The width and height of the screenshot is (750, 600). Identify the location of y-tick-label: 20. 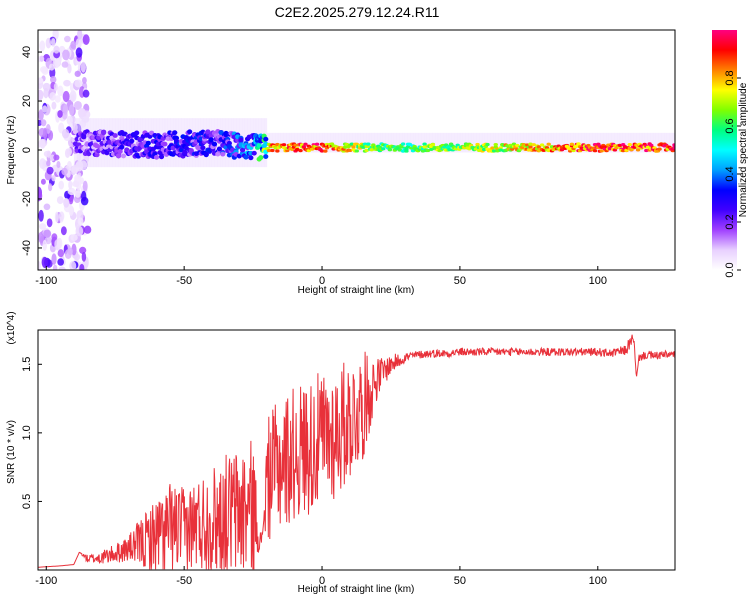
(27, 101).